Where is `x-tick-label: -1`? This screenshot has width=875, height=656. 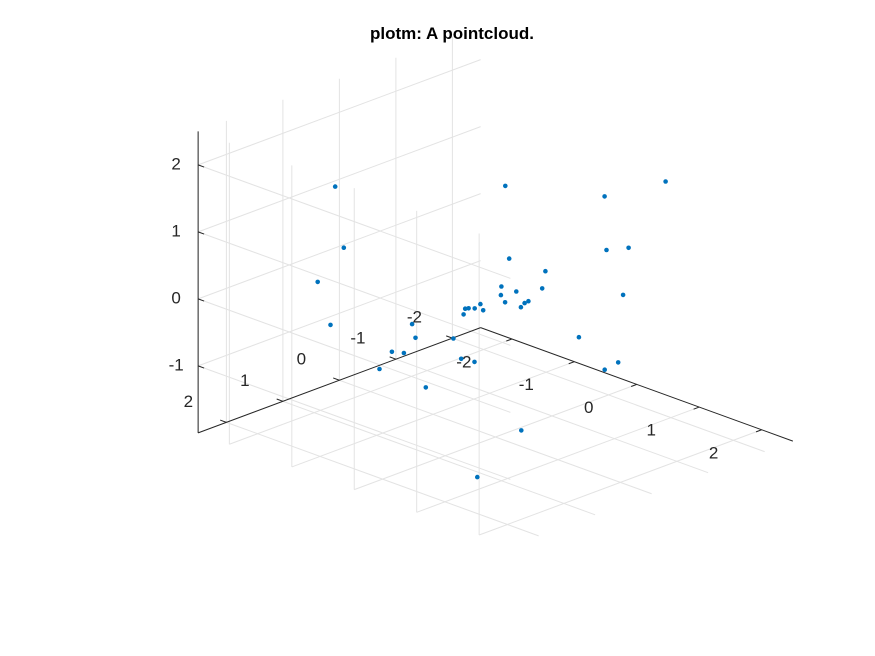 x-tick-label: -1 is located at coordinates (526, 384).